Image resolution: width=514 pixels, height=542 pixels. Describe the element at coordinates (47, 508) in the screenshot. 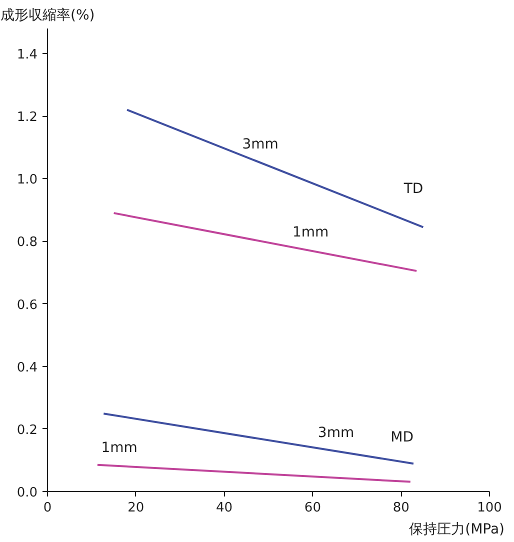

I see `x-tick-label: 0` at that location.